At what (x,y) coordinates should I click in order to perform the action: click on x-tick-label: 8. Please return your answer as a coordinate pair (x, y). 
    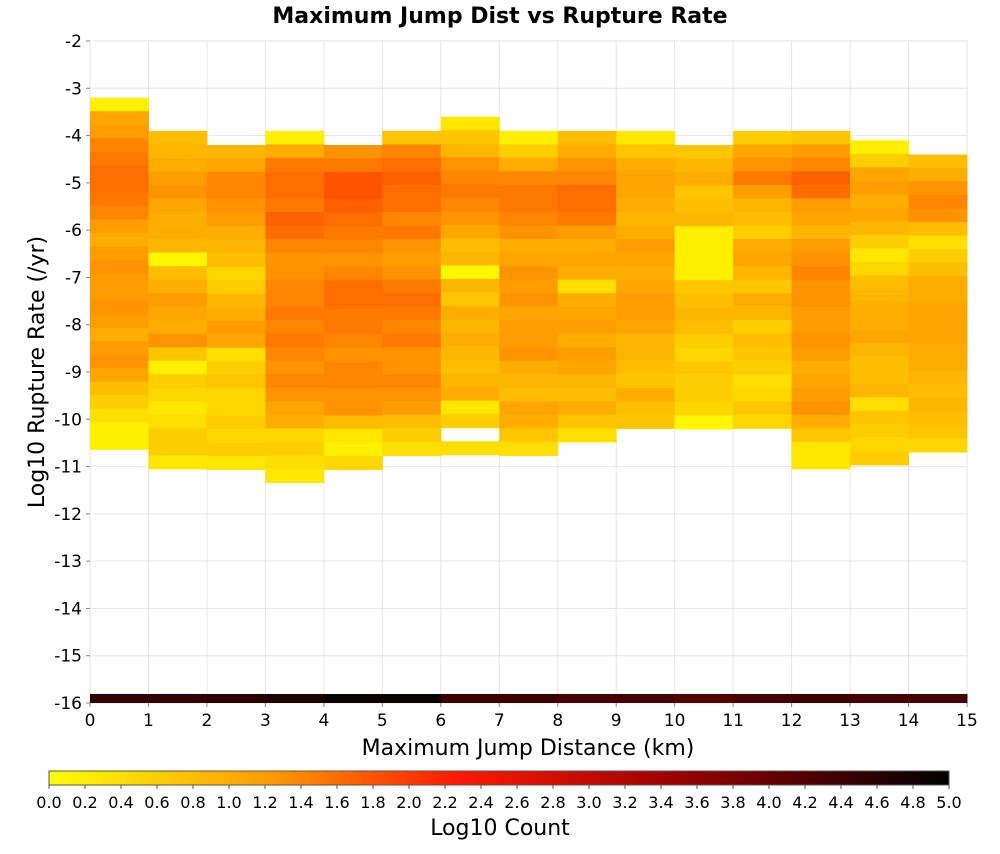
    Looking at the image, I should click on (557, 721).